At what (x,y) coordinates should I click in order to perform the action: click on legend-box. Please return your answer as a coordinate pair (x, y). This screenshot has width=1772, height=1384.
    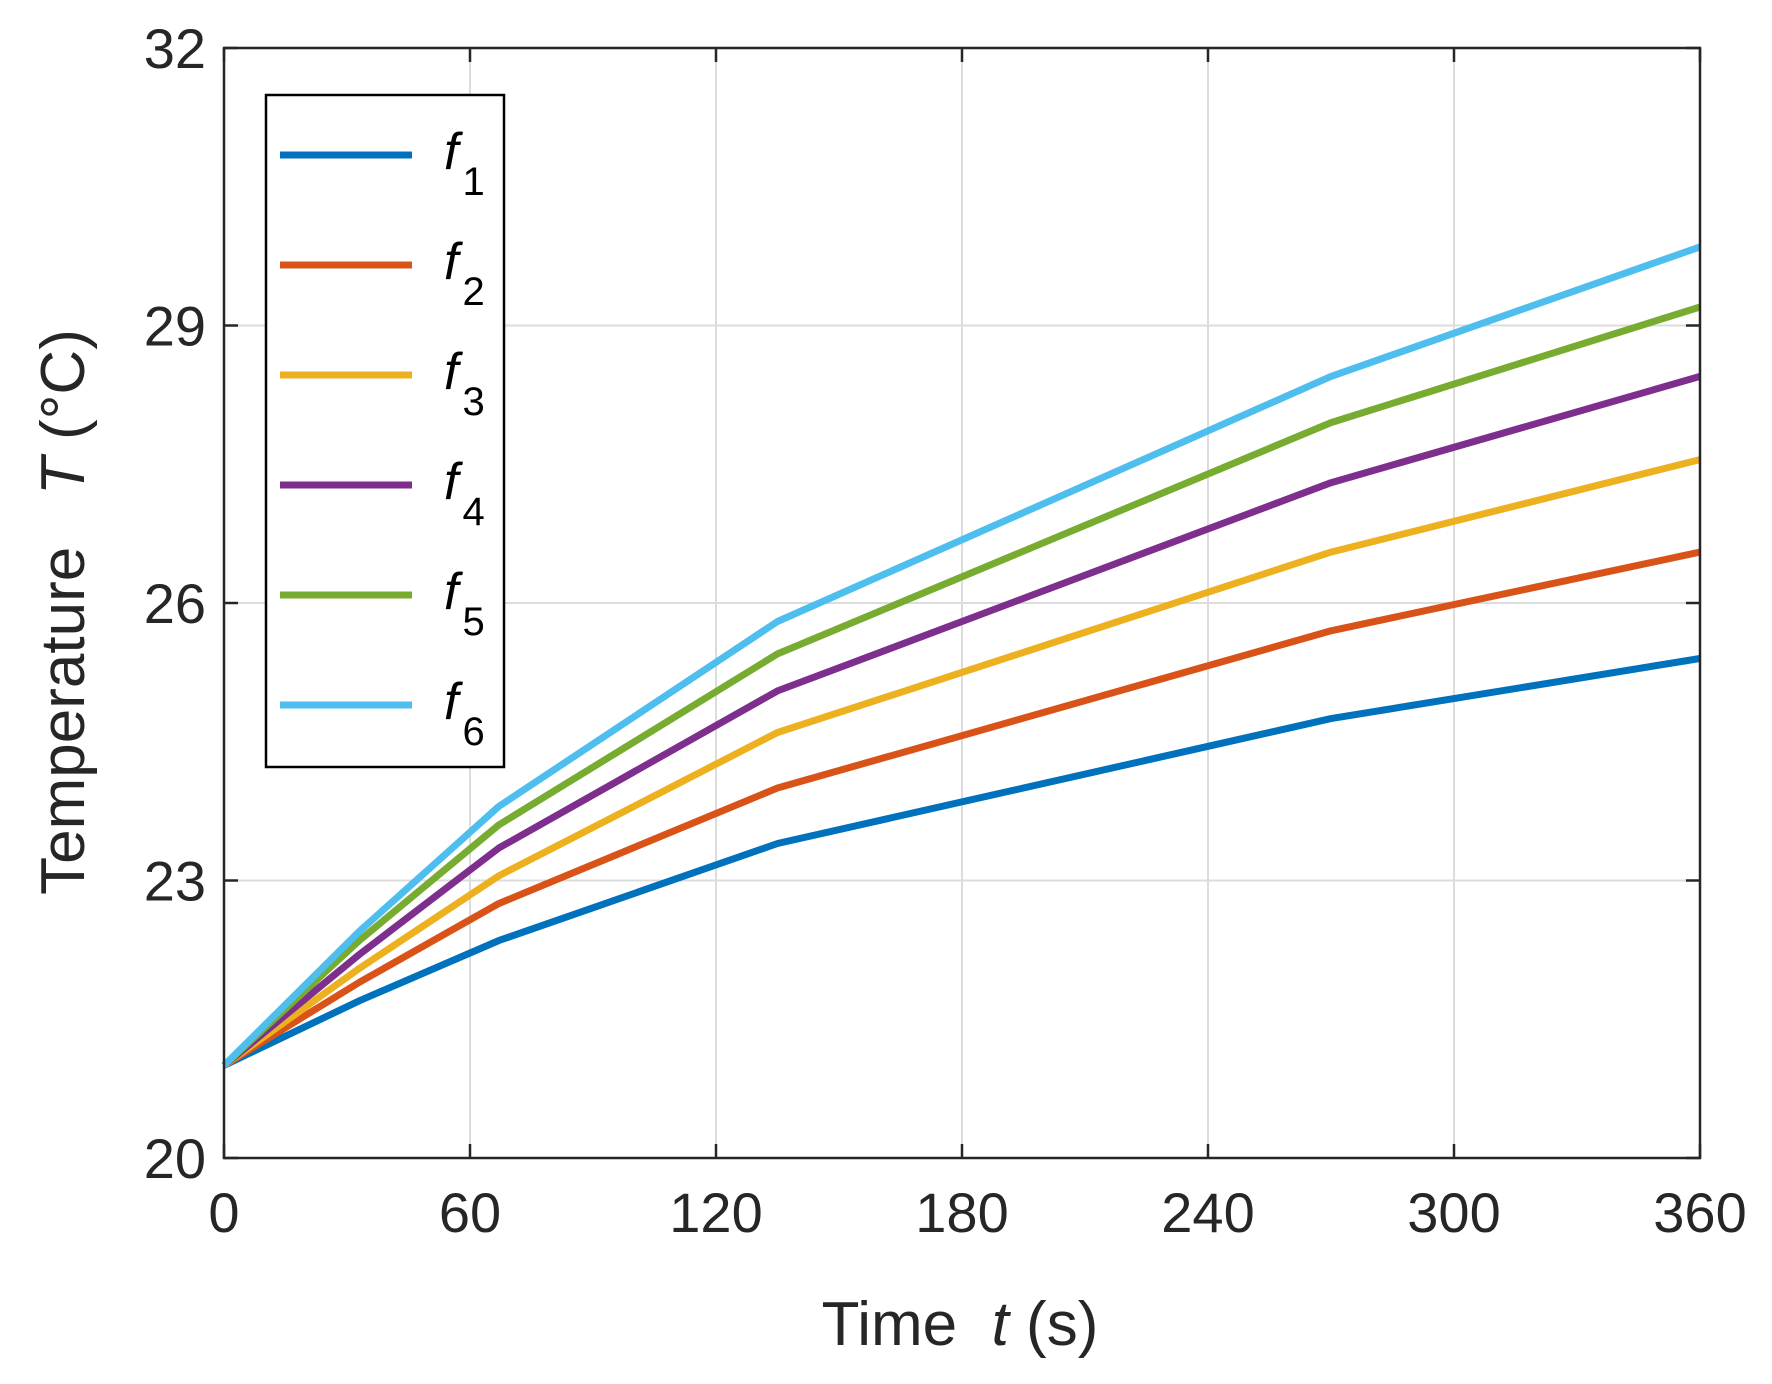
    Looking at the image, I should click on (385, 431).